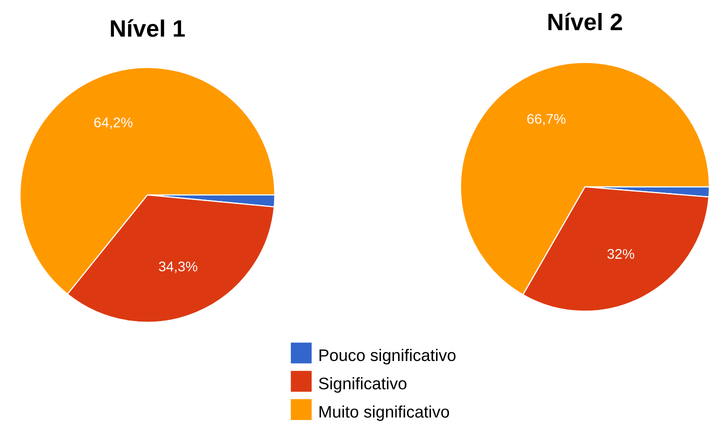 The image size is (719, 436). I want to click on chart-title: Nível 1, so click(147, 28).